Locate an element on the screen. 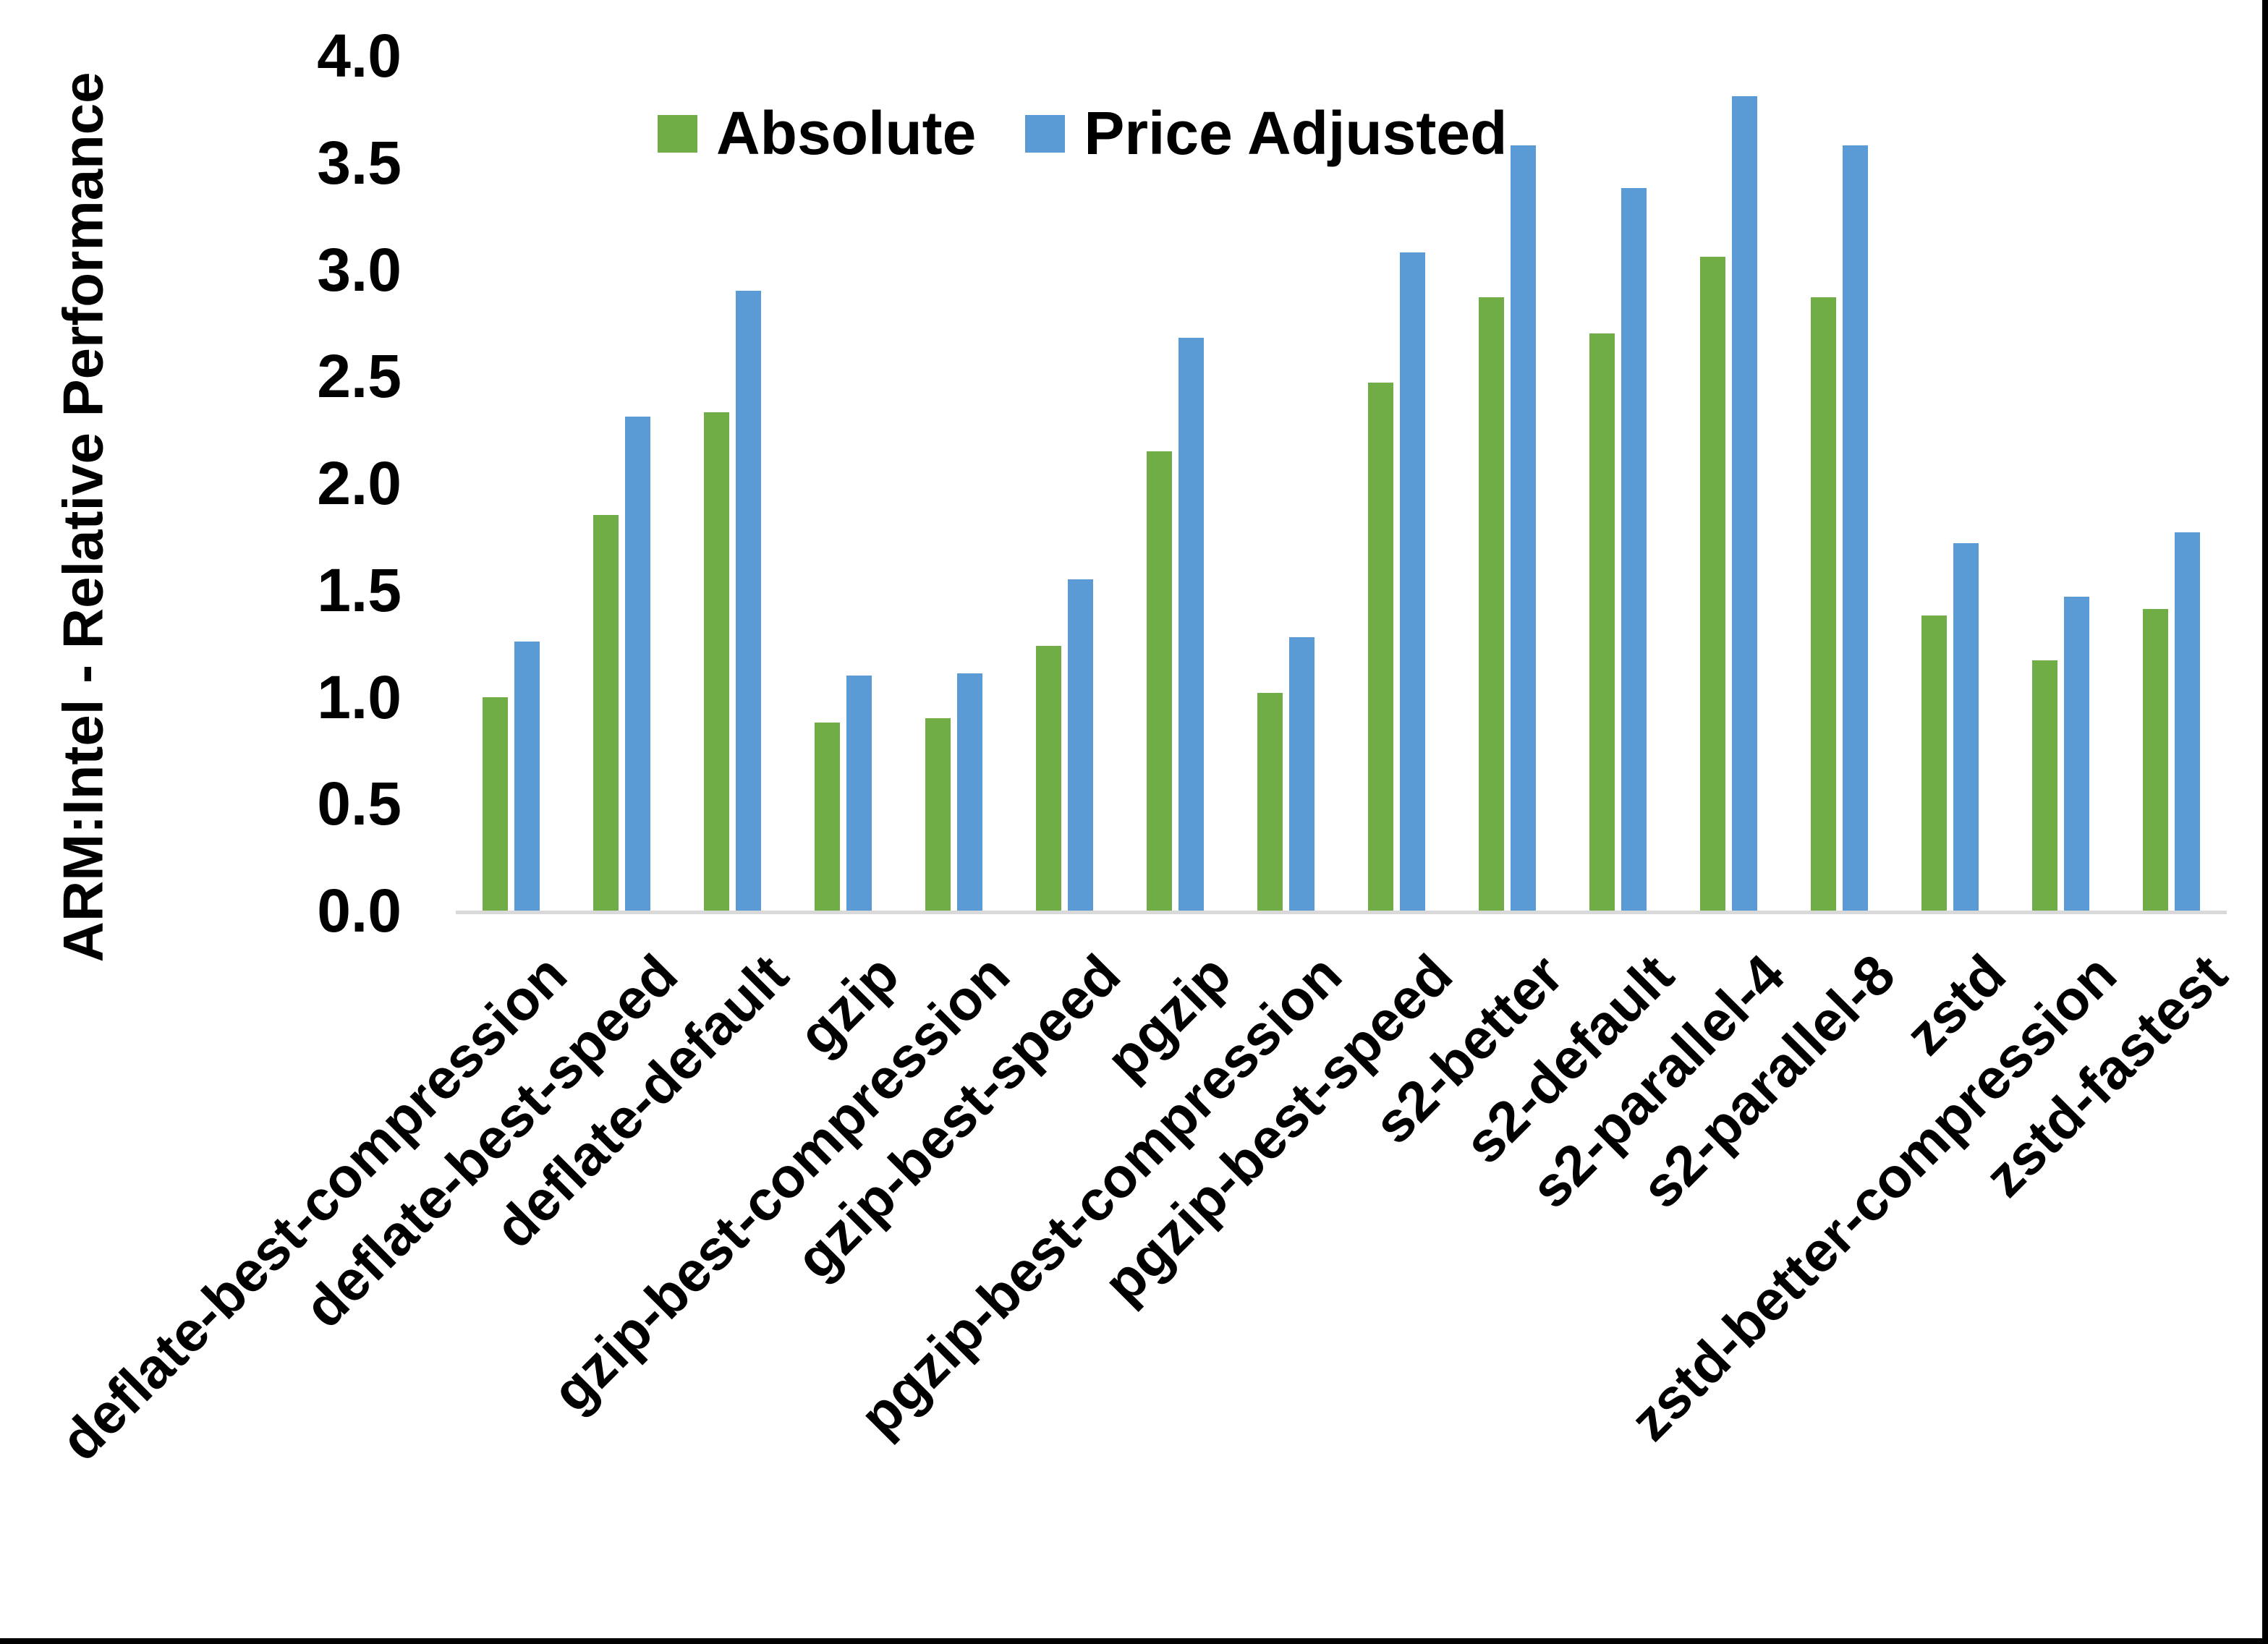 The height and width of the screenshot is (1644, 2268). bar-price-adjusted-s2-better is located at coordinates (1523, 528).